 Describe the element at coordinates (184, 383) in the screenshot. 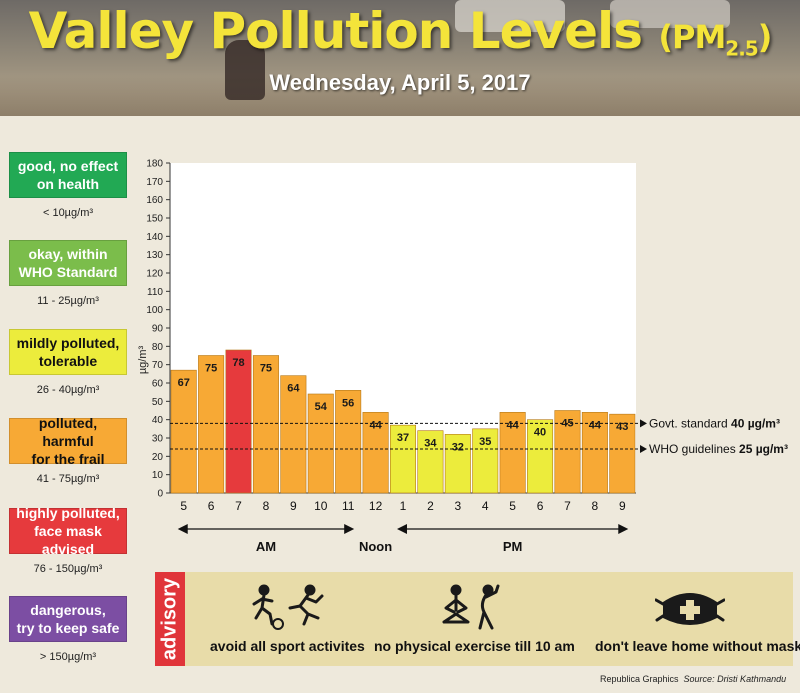

I see `bar-value-label: 67` at that location.